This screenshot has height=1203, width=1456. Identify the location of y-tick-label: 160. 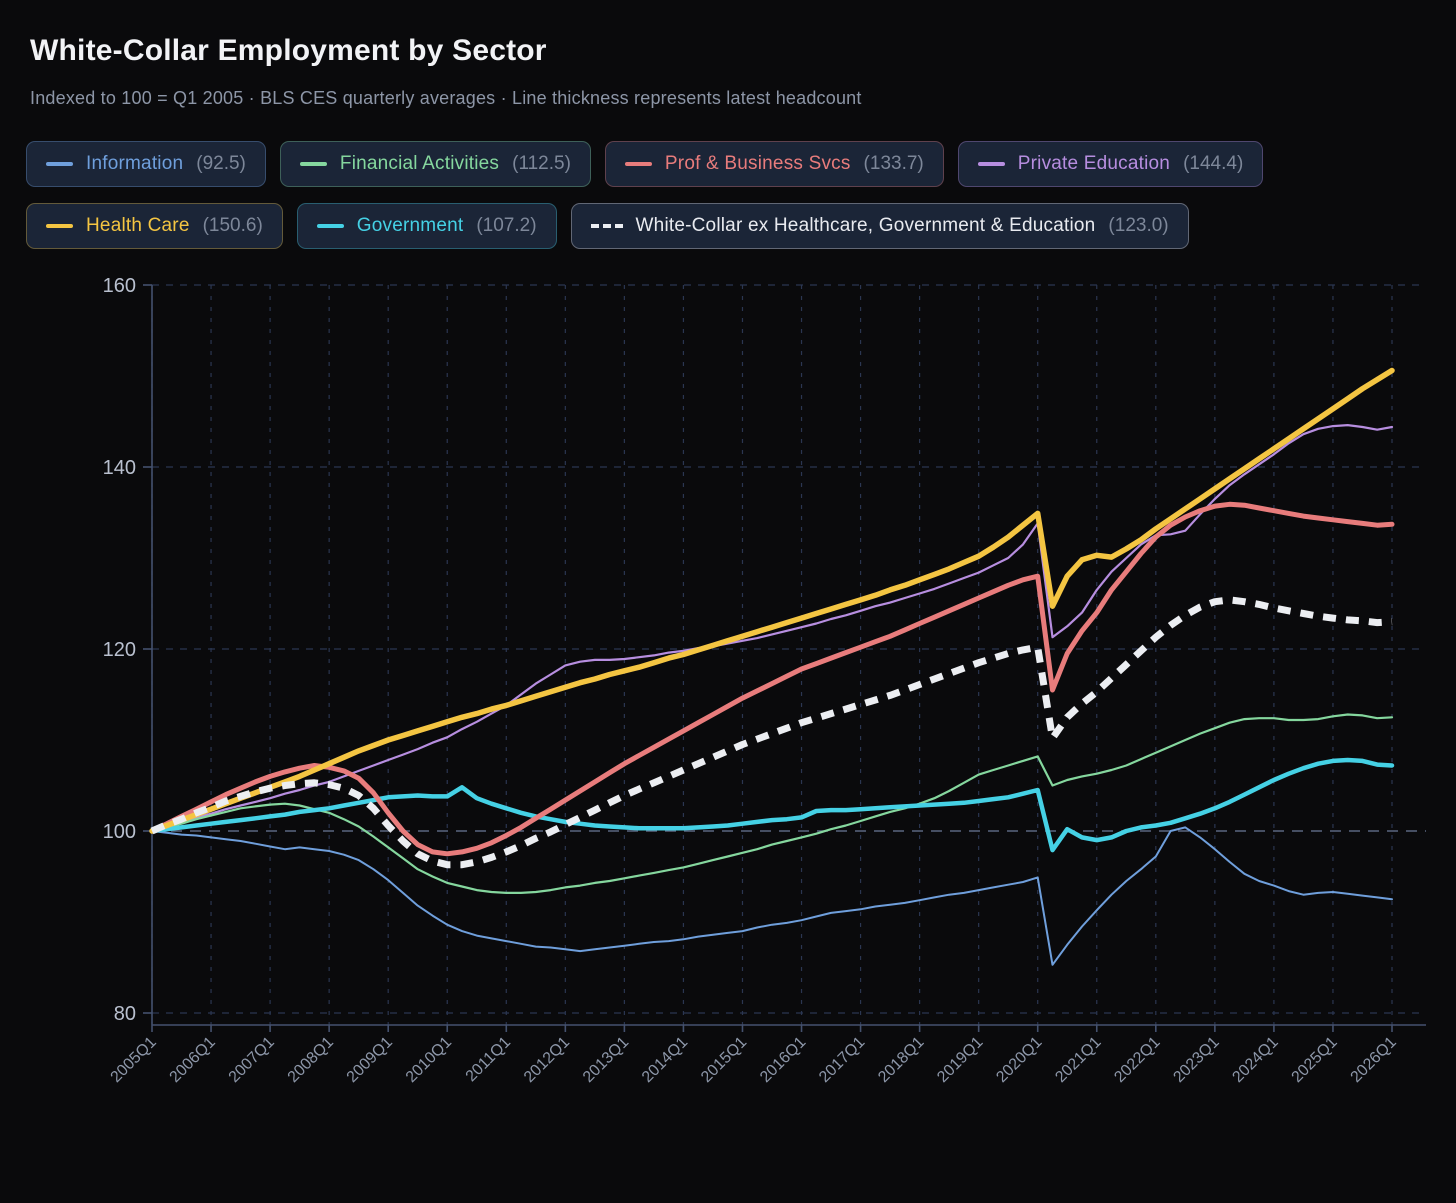
(119, 286).